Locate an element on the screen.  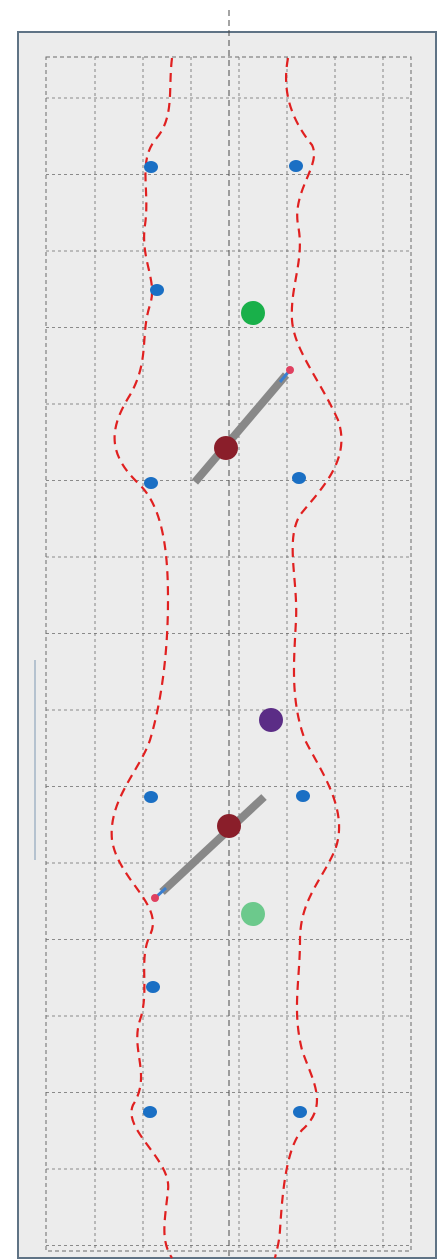
rod-lower-pivot is located at coordinates (229, 826).